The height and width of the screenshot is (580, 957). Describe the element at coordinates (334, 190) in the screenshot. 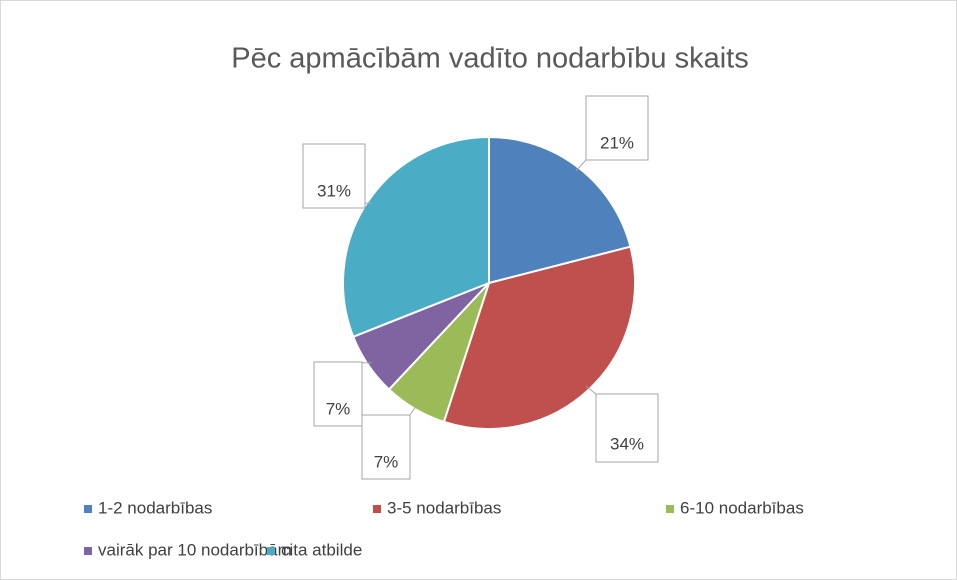

I see `data-label: 31%` at that location.